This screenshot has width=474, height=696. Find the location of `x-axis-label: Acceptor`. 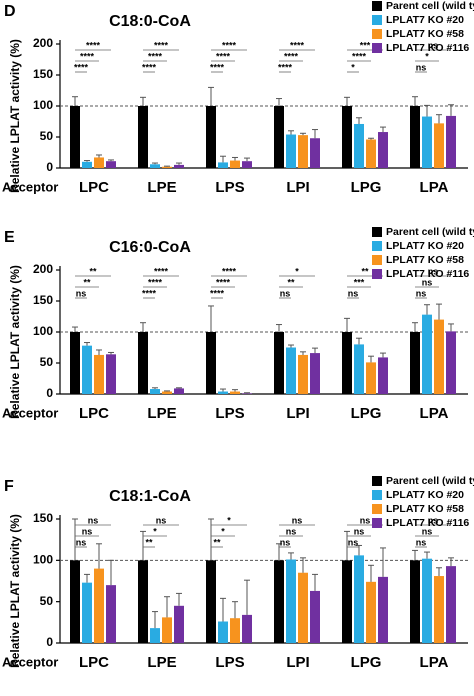

x-axis-label: Acceptor is located at coordinates (30, 412).